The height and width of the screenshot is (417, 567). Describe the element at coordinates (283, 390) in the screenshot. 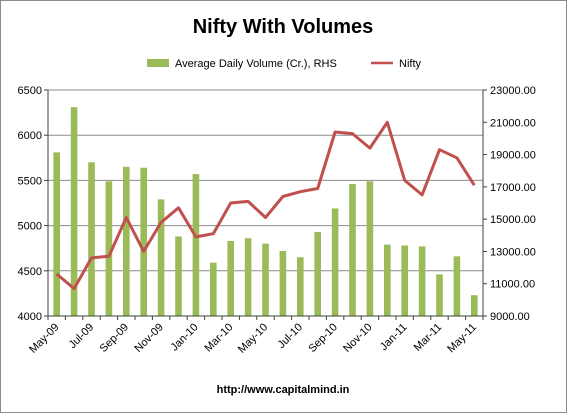

I see `footer-url: http://www.capitalmind.in` at that location.